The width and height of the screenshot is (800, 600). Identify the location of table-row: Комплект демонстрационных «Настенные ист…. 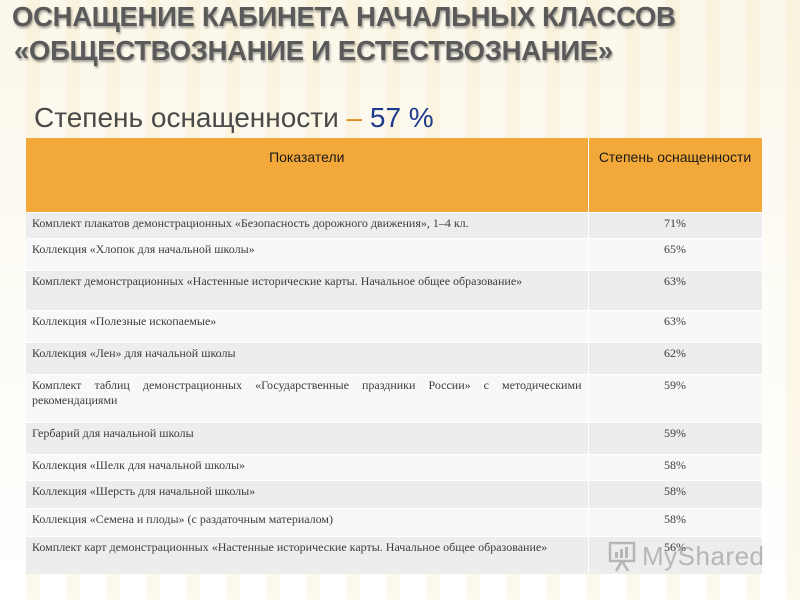
(394, 290).